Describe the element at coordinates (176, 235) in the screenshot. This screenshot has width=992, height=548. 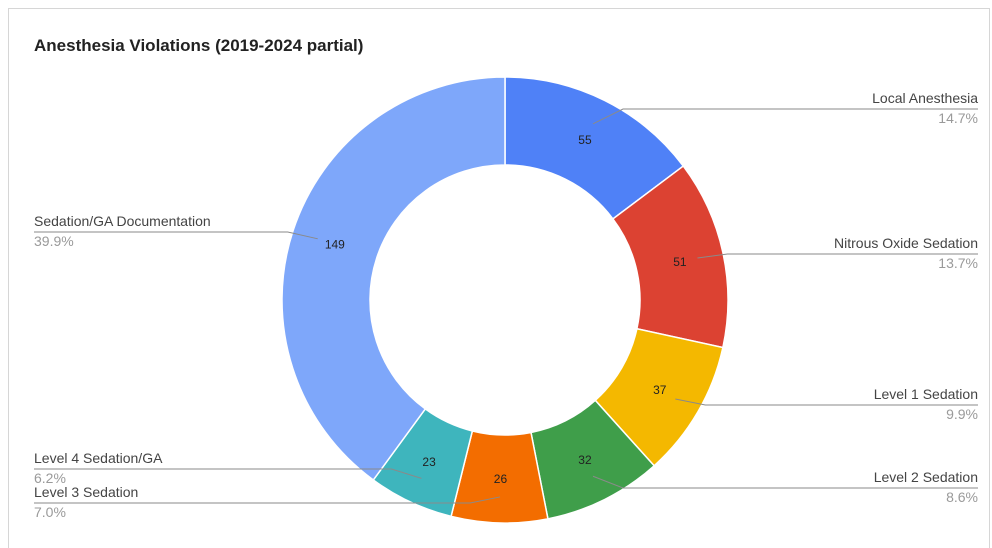
I see `leader-line-sedation-ga-documentation` at that location.